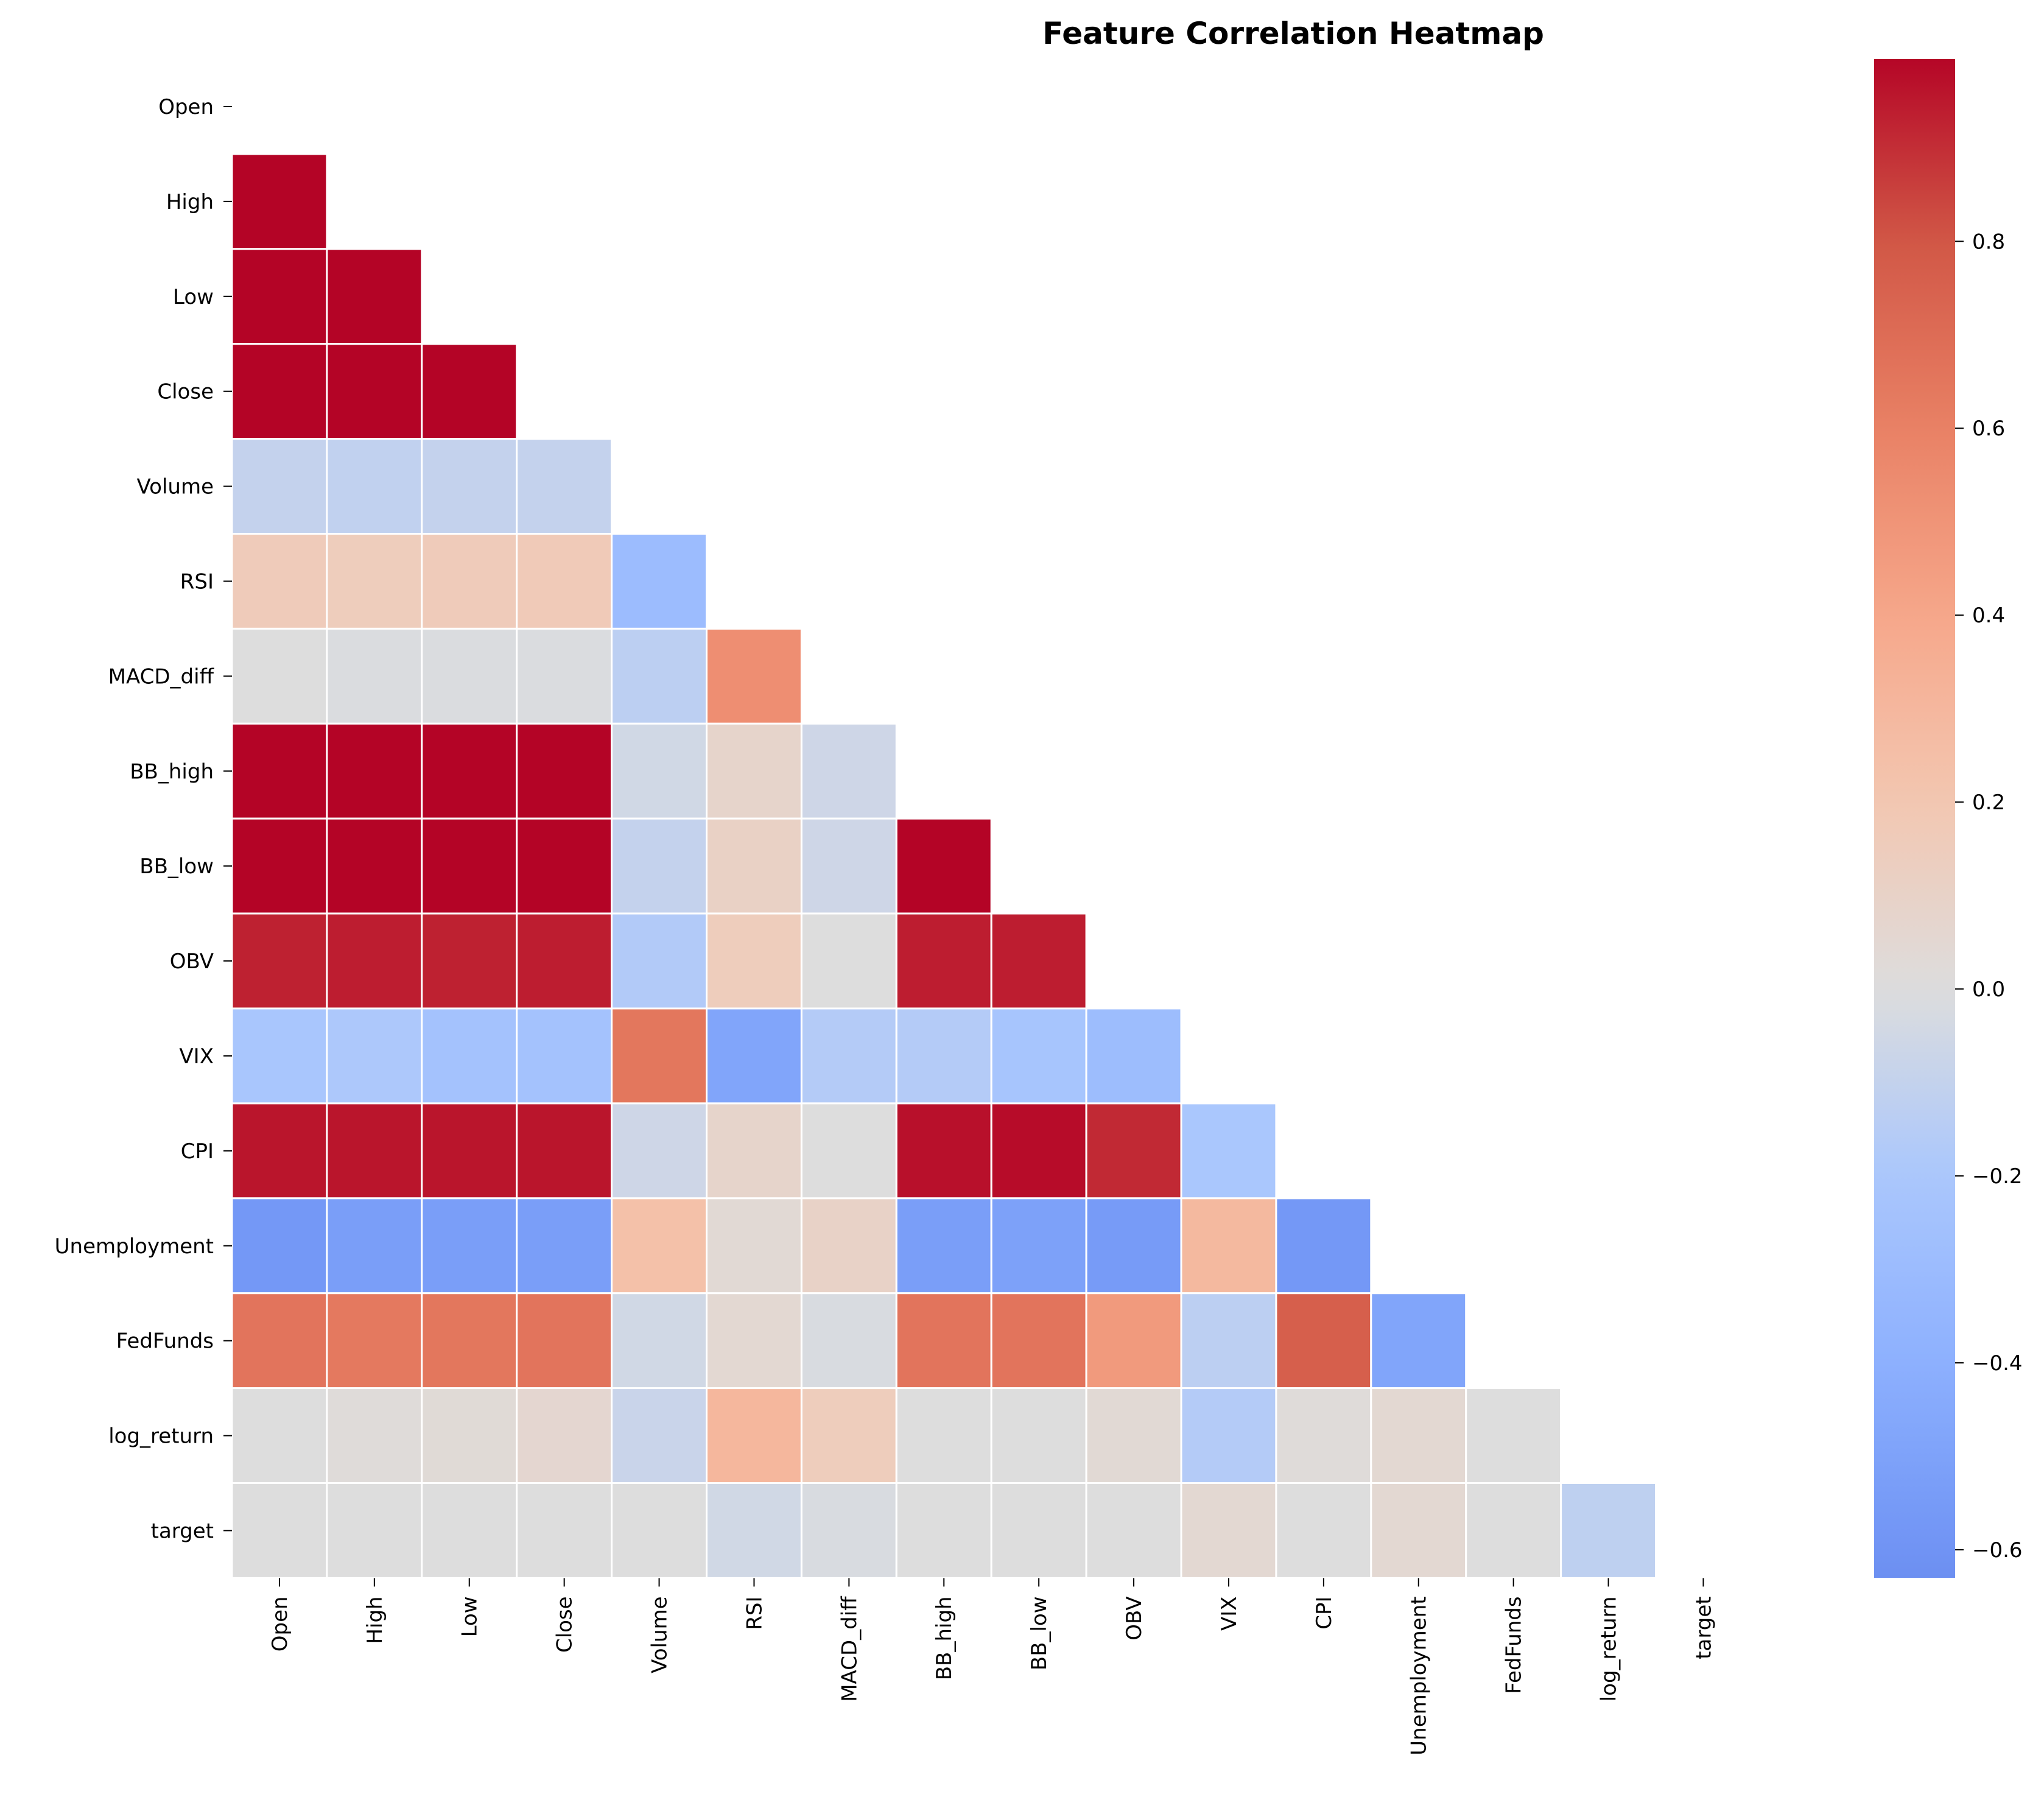 The height and width of the screenshot is (1808, 2044). I want to click on x-tick-label: MACD_diff, so click(849, 1648).